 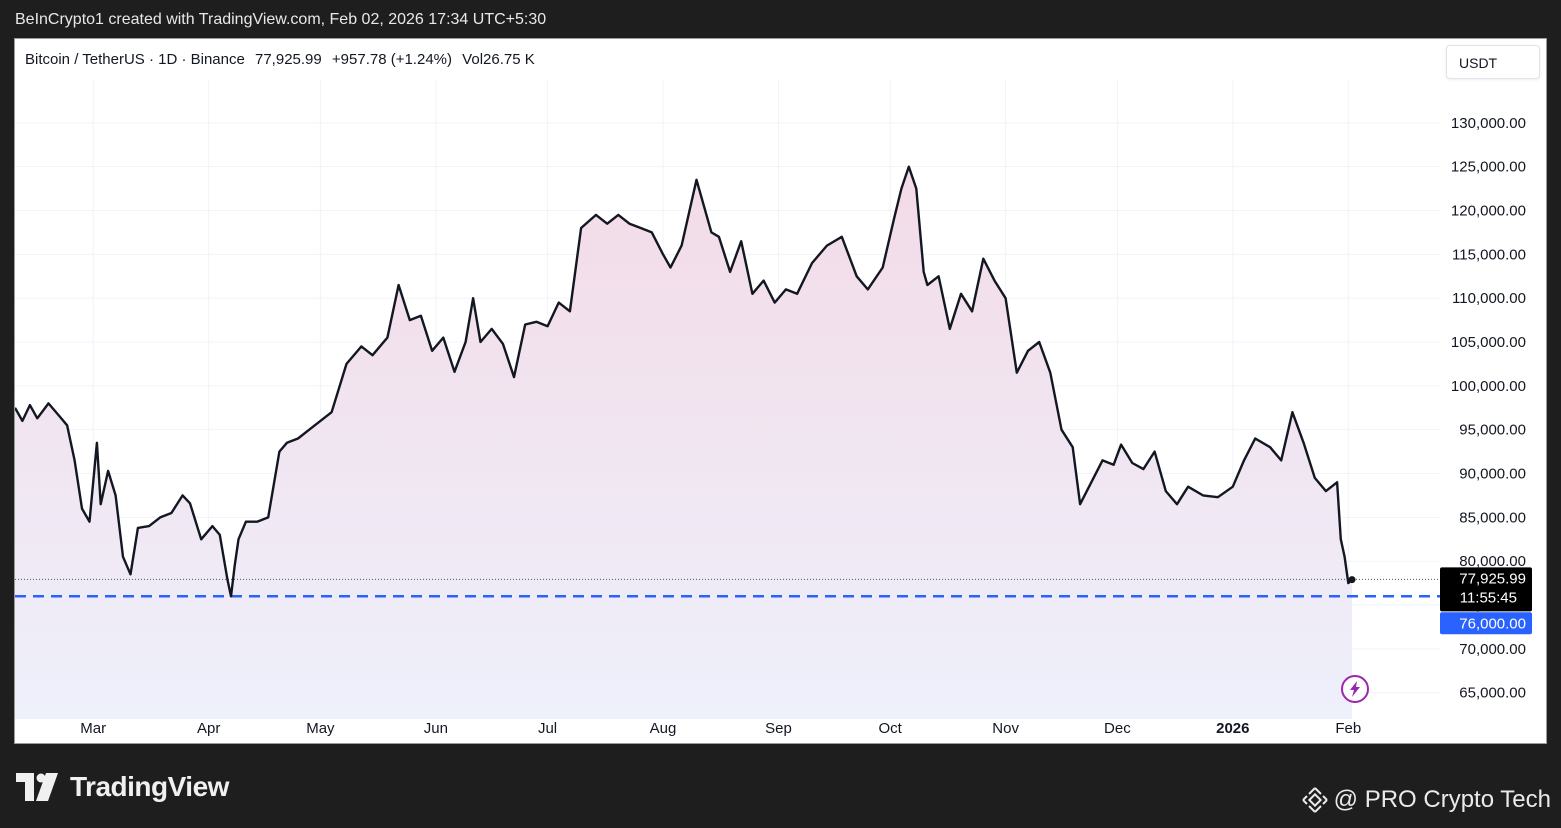 I want to click on y-tick-label: 115,000.00, so click(x=1489, y=254).